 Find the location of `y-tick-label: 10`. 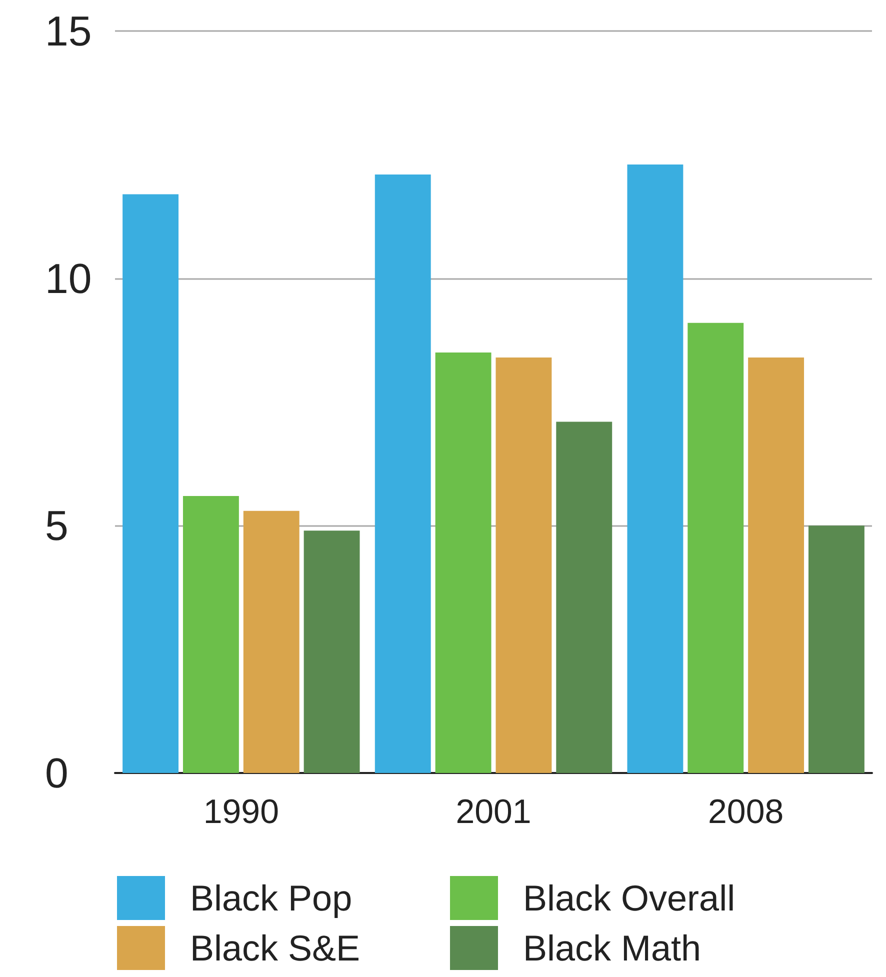

y-tick-label: 10 is located at coordinates (68, 278).